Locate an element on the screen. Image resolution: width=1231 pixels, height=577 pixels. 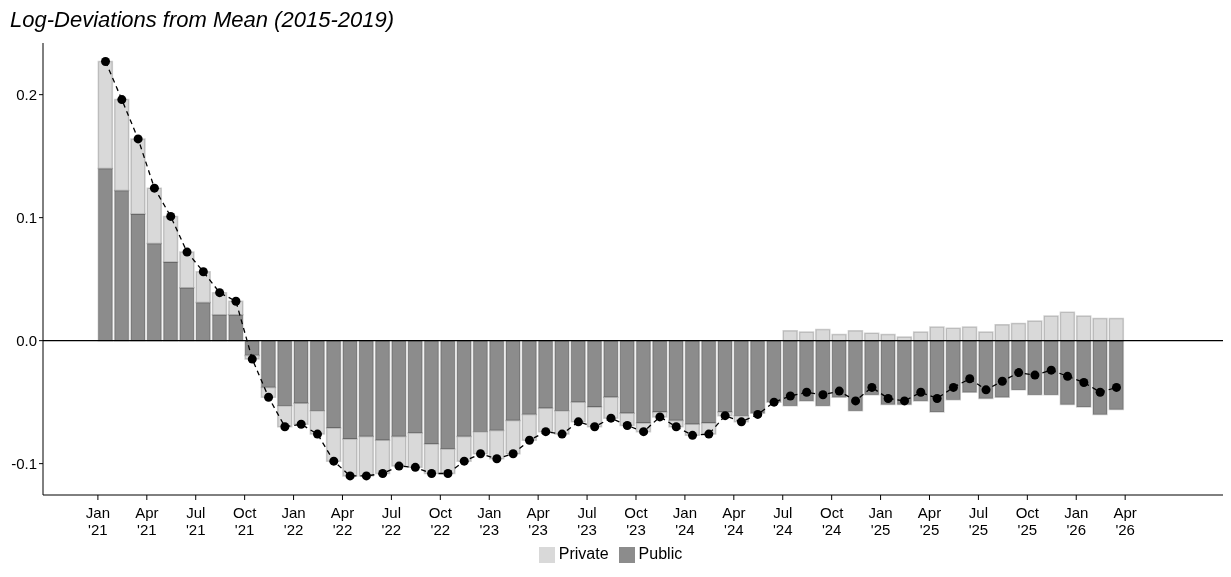
y-tick-label: -0.1 is located at coordinates (24, 463).